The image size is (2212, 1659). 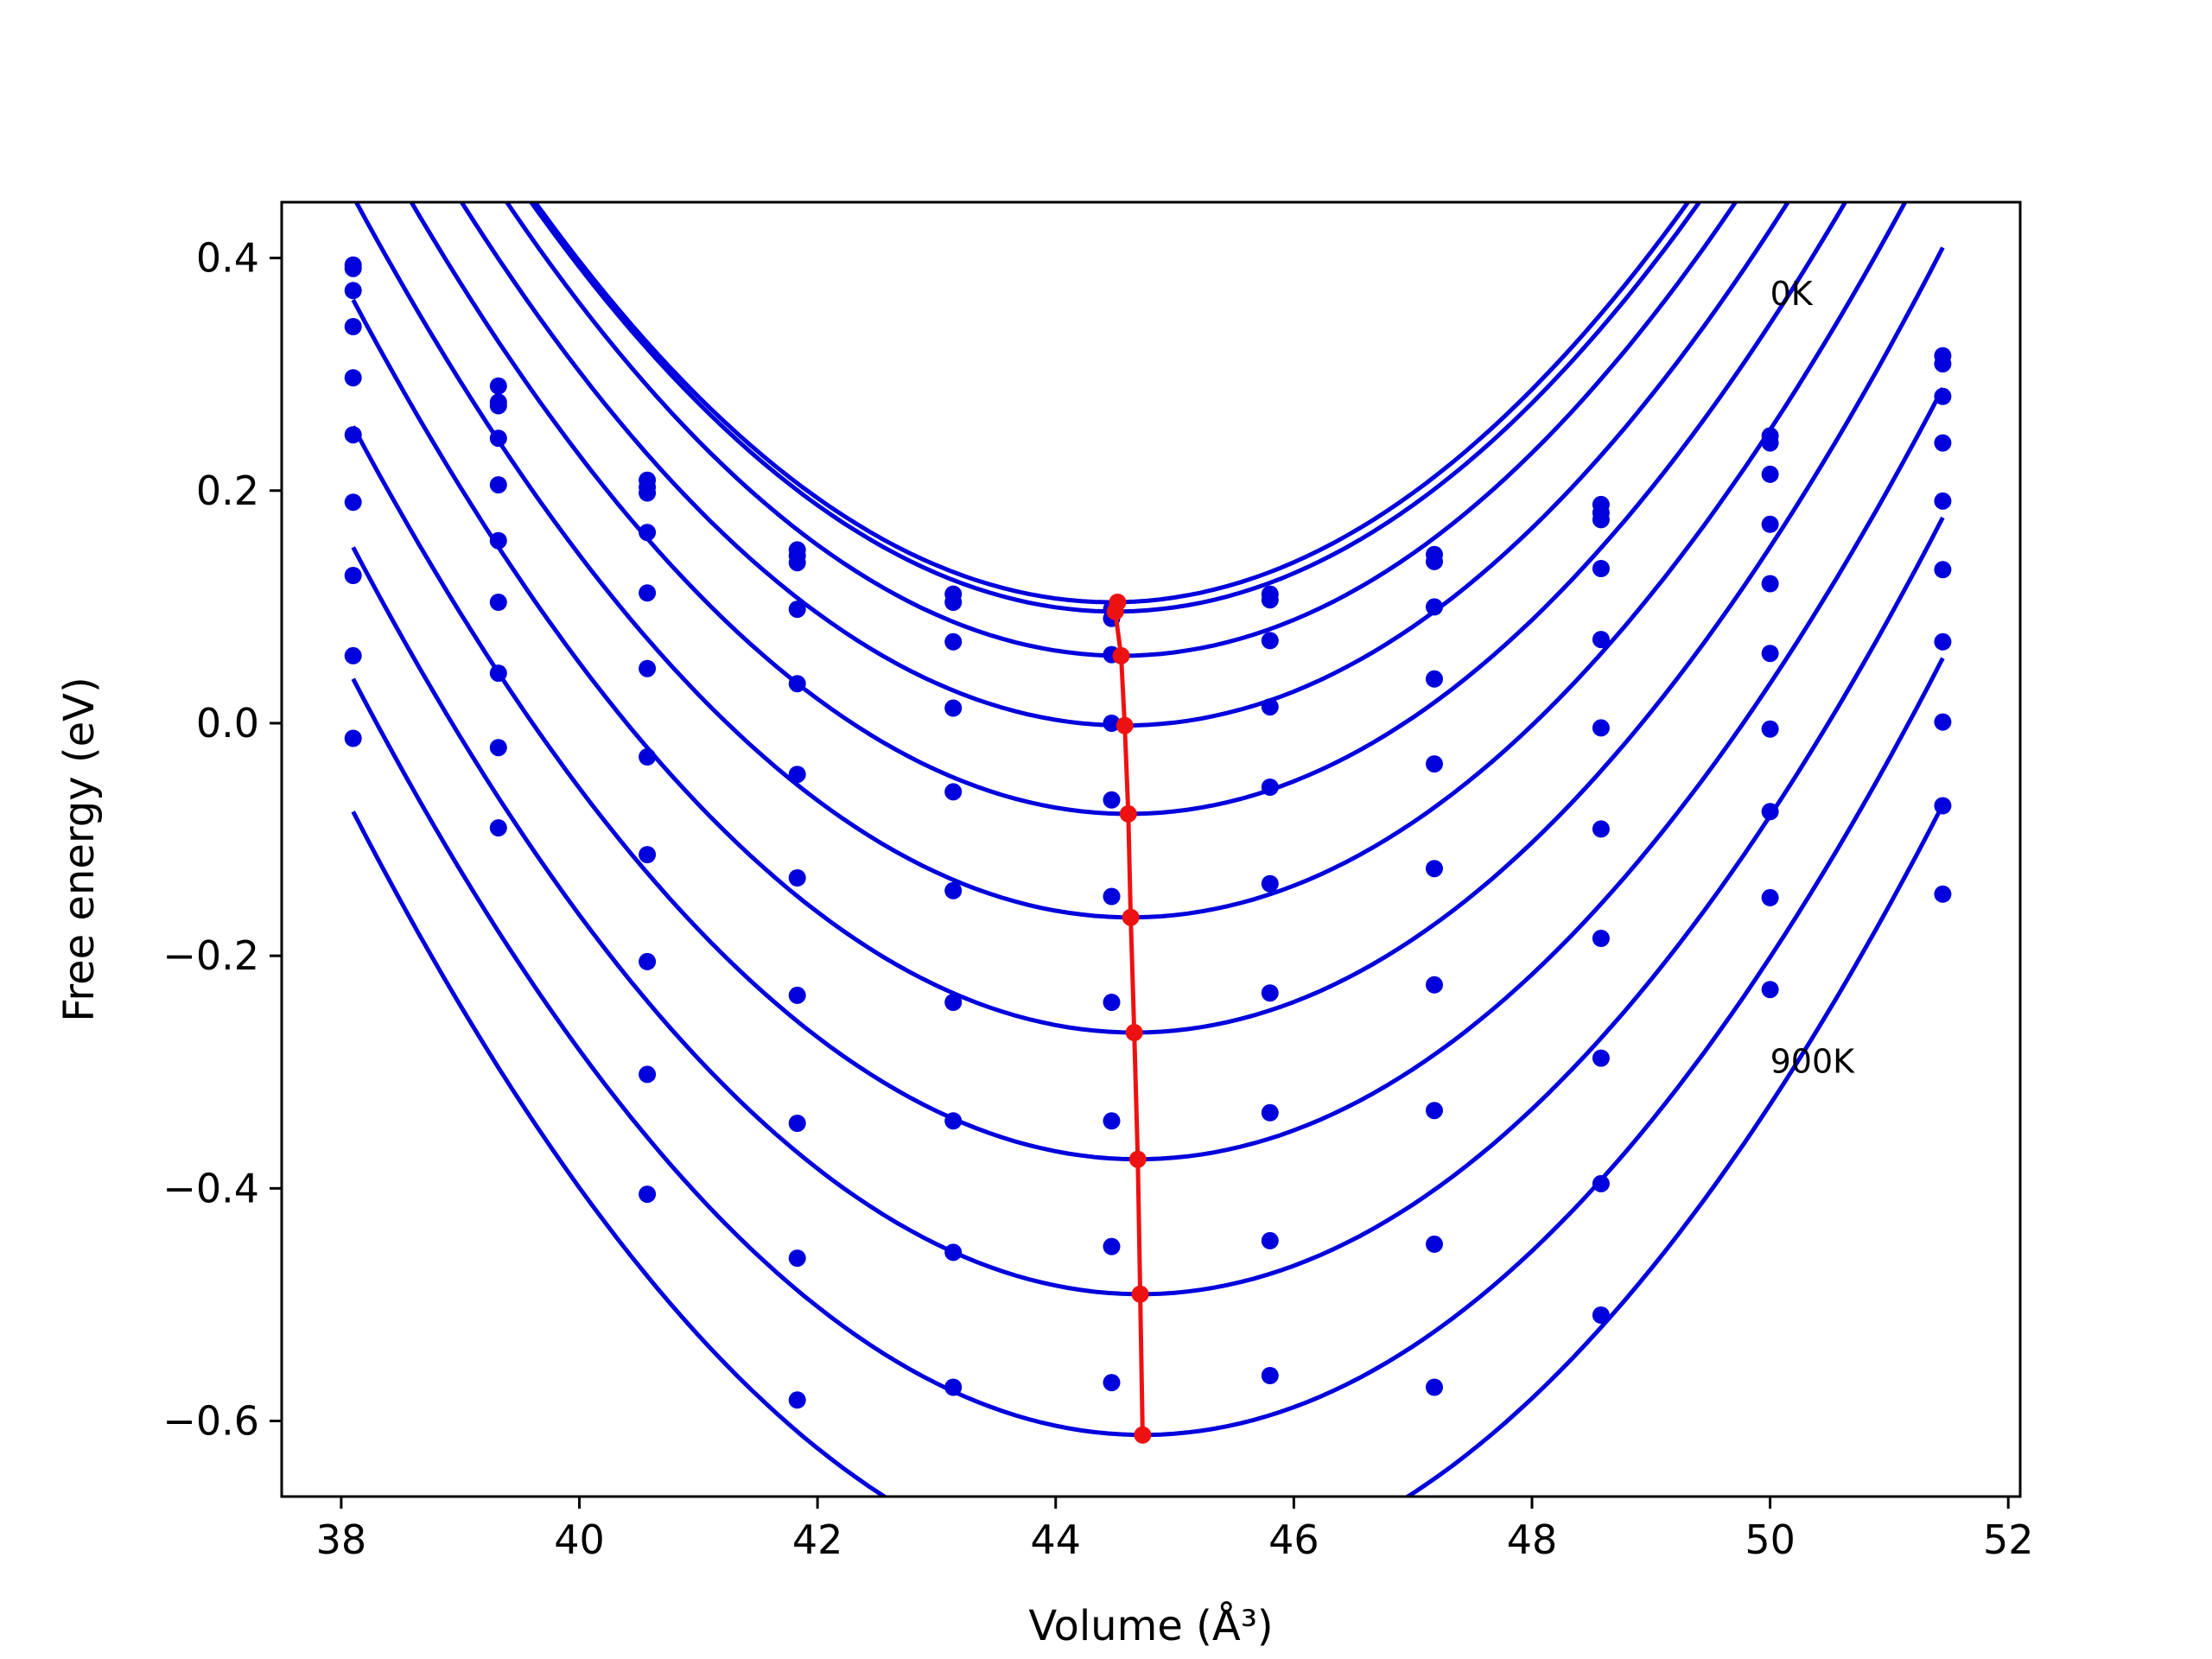 What do you see at coordinates (1532, 1539) in the screenshot?
I see `x-tick-label-48: 48` at bounding box center [1532, 1539].